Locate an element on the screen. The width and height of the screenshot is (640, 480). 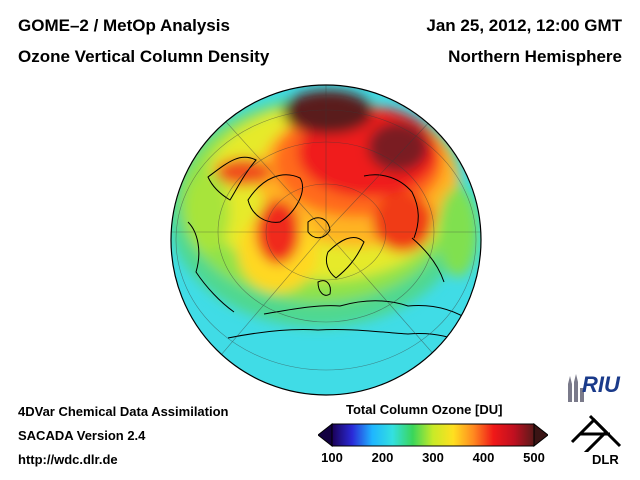
cathedral-icon is located at coordinates (576, 388).